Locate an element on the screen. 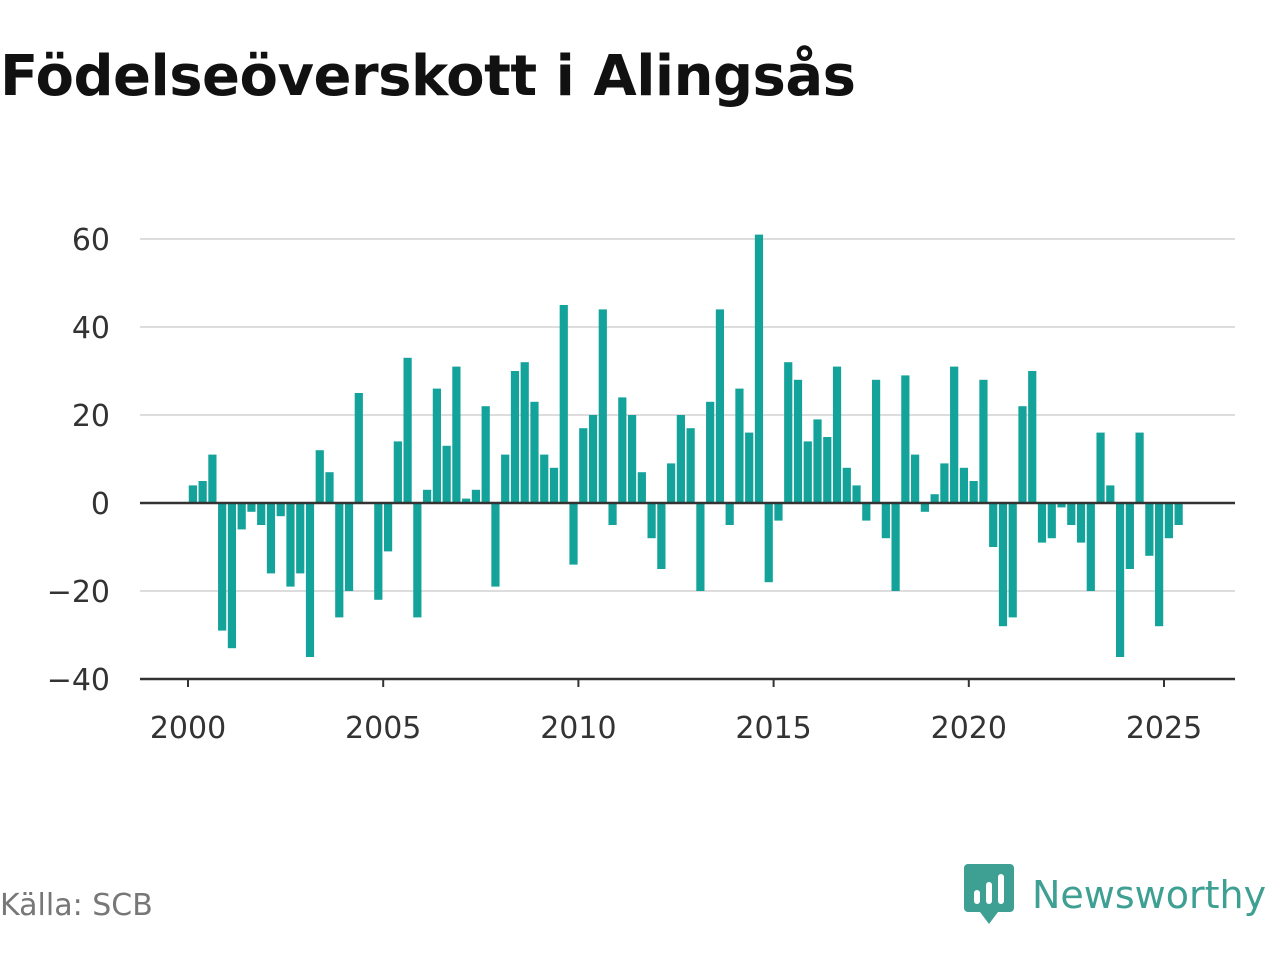  bar-2000-Q1 is located at coordinates (192, 494).